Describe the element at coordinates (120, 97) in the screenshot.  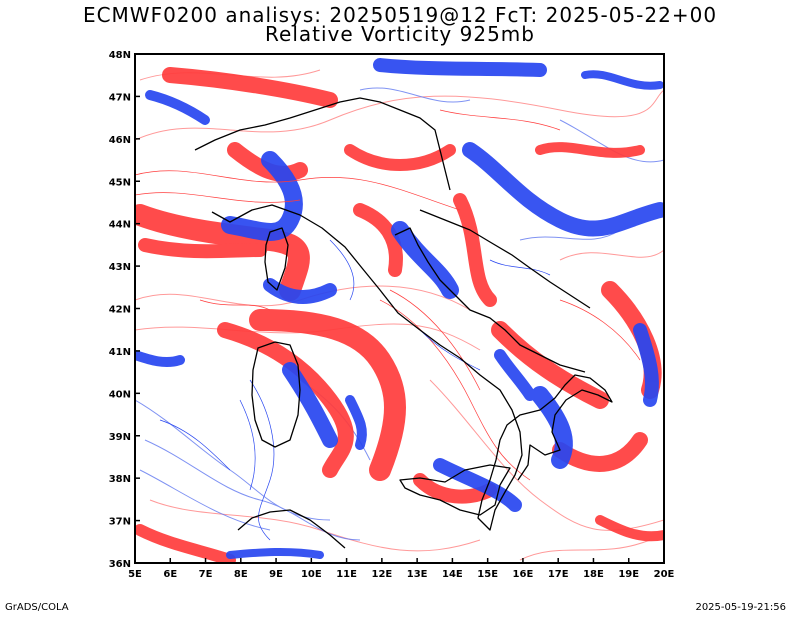
I see `lat-tick-label: 47N` at that location.